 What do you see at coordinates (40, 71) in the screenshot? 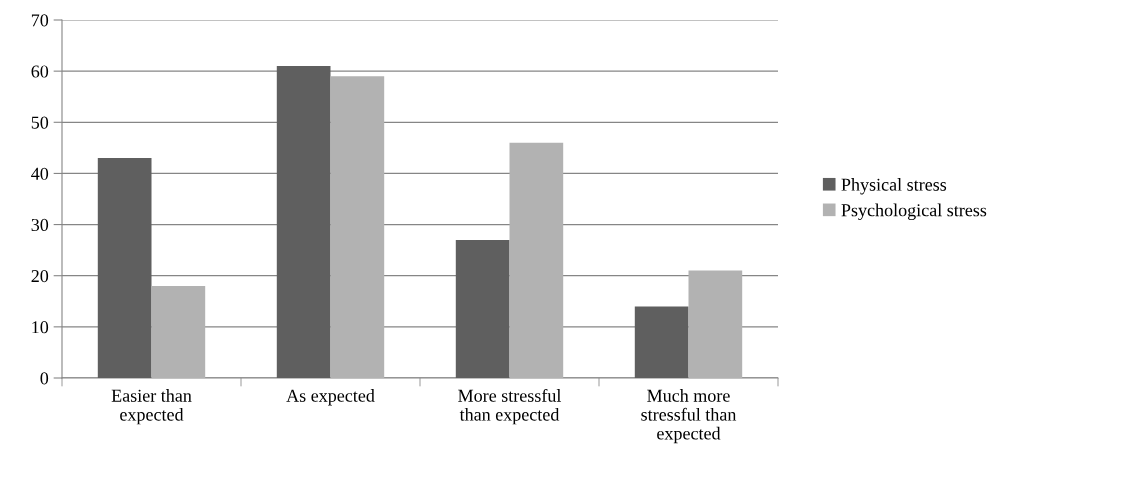
I see `y-tick-label: 60` at bounding box center [40, 71].